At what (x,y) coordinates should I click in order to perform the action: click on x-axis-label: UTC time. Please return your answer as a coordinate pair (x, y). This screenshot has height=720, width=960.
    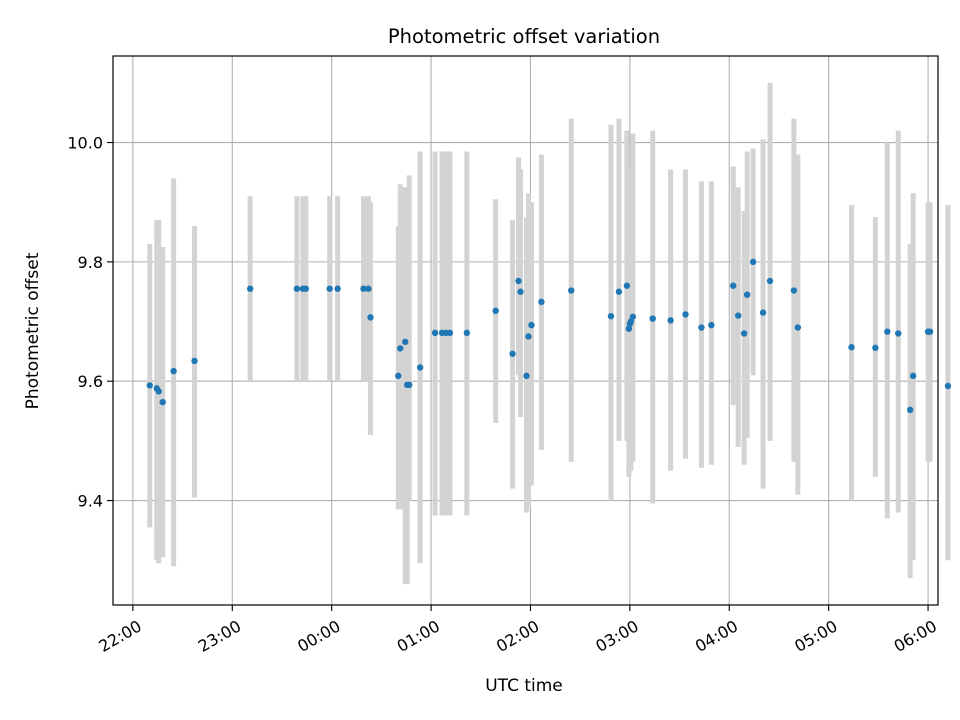
    Looking at the image, I should click on (524, 686).